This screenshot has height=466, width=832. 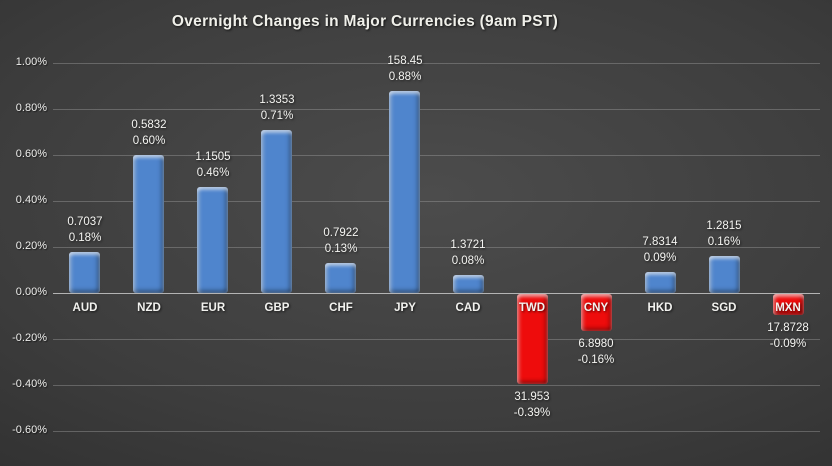 What do you see at coordinates (436, 293) in the screenshot?
I see `zero-axis-line` at bounding box center [436, 293].